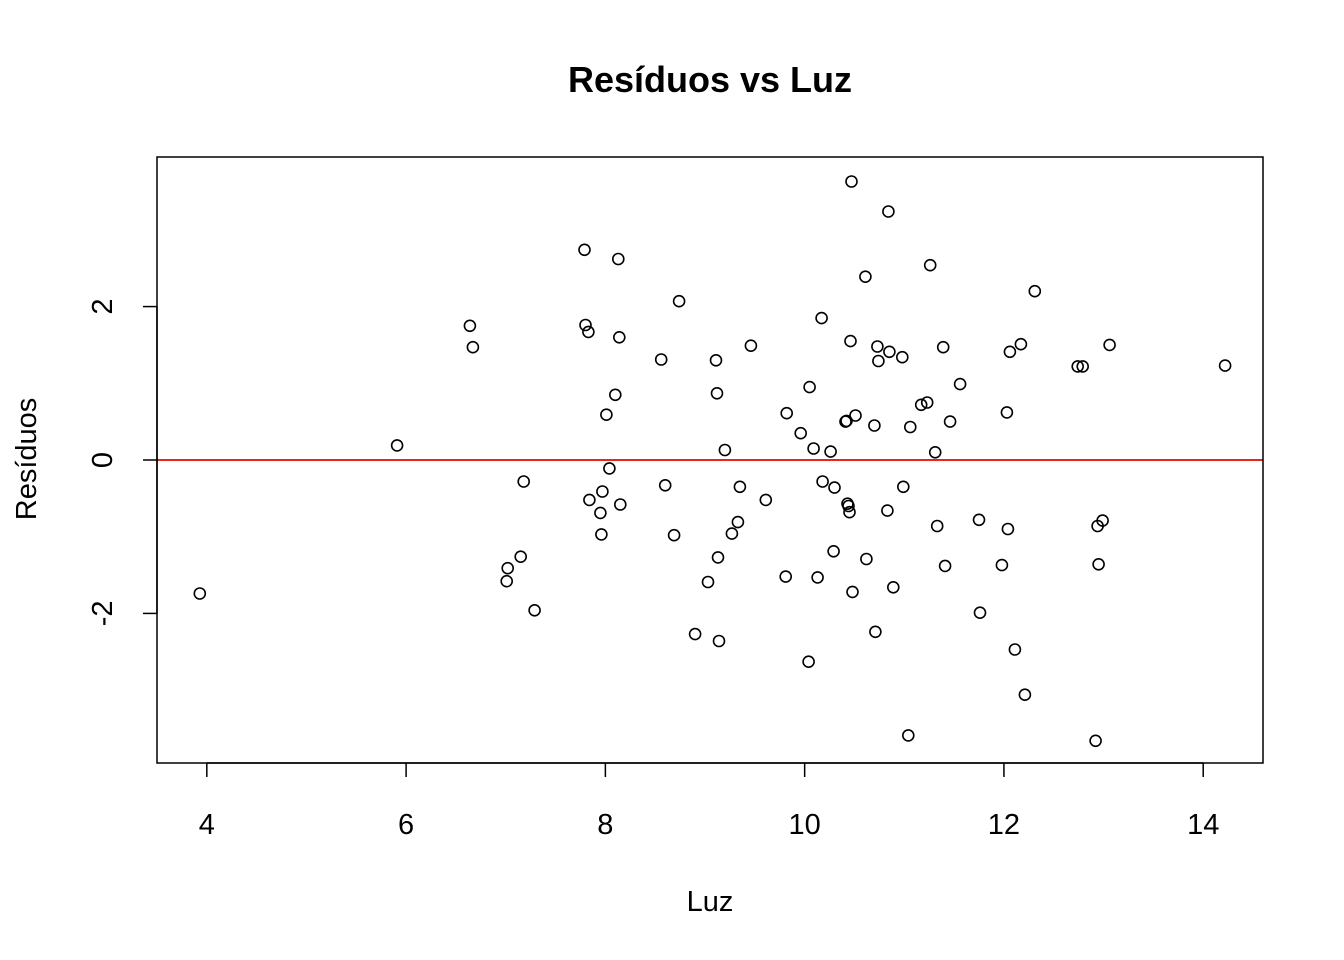  What do you see at coordinates (406, 825) in the screenshot?
I see `x-tick-label: 6` at bounding box center [406, 825].